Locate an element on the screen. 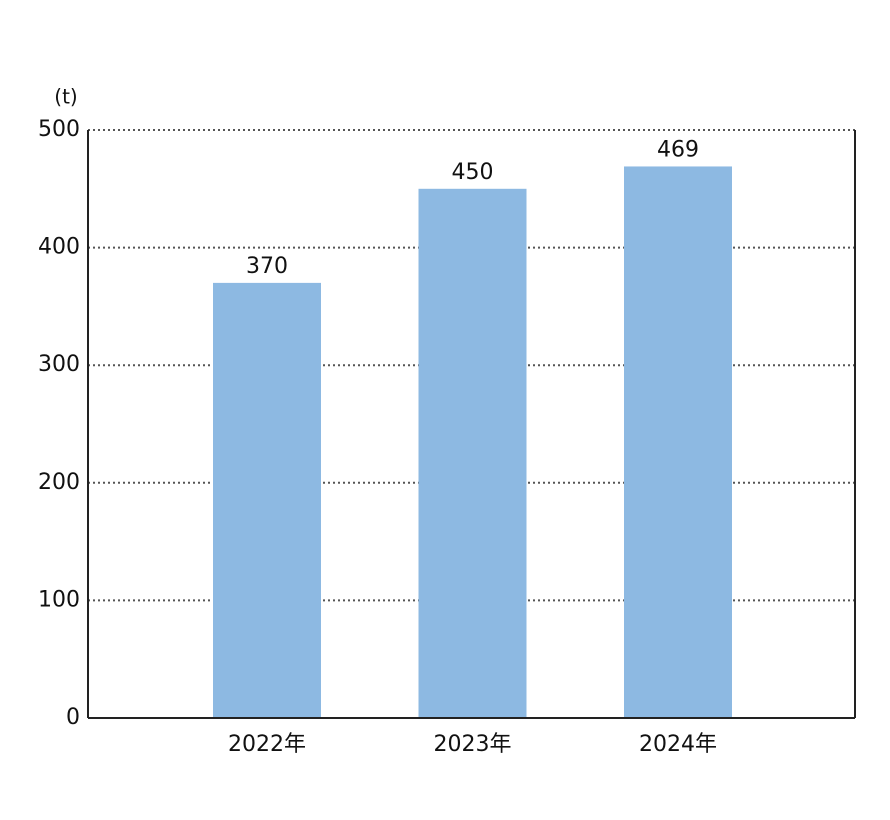 This screenshot has width=890, height=820. value-label: 469 is located at coordinates (678, 149).